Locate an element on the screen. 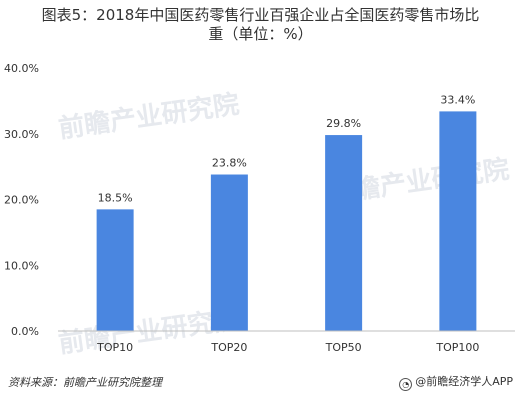 The height and width of the screenshot is (400, 521). value-label: 23.8% is located at coordinates (229, 163).